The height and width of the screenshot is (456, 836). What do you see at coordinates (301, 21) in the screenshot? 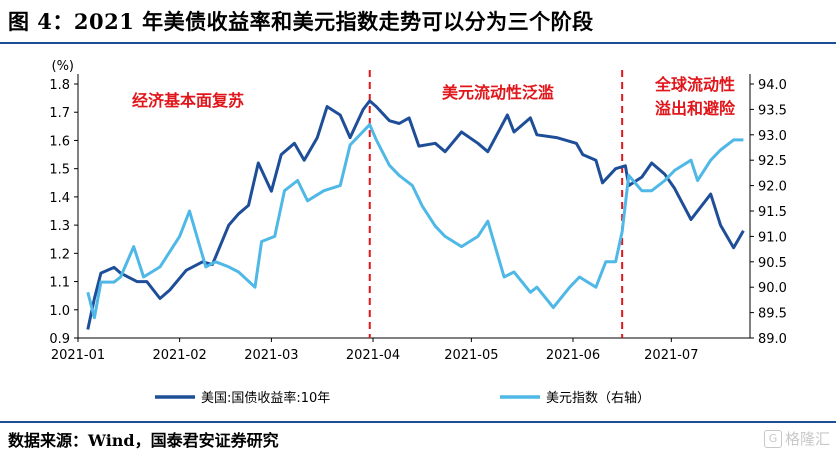
I see `figure-title: 图 4：2021 年美债收益率和美元指数走势可以分为三个阶段` at bounding box center [301, 21].